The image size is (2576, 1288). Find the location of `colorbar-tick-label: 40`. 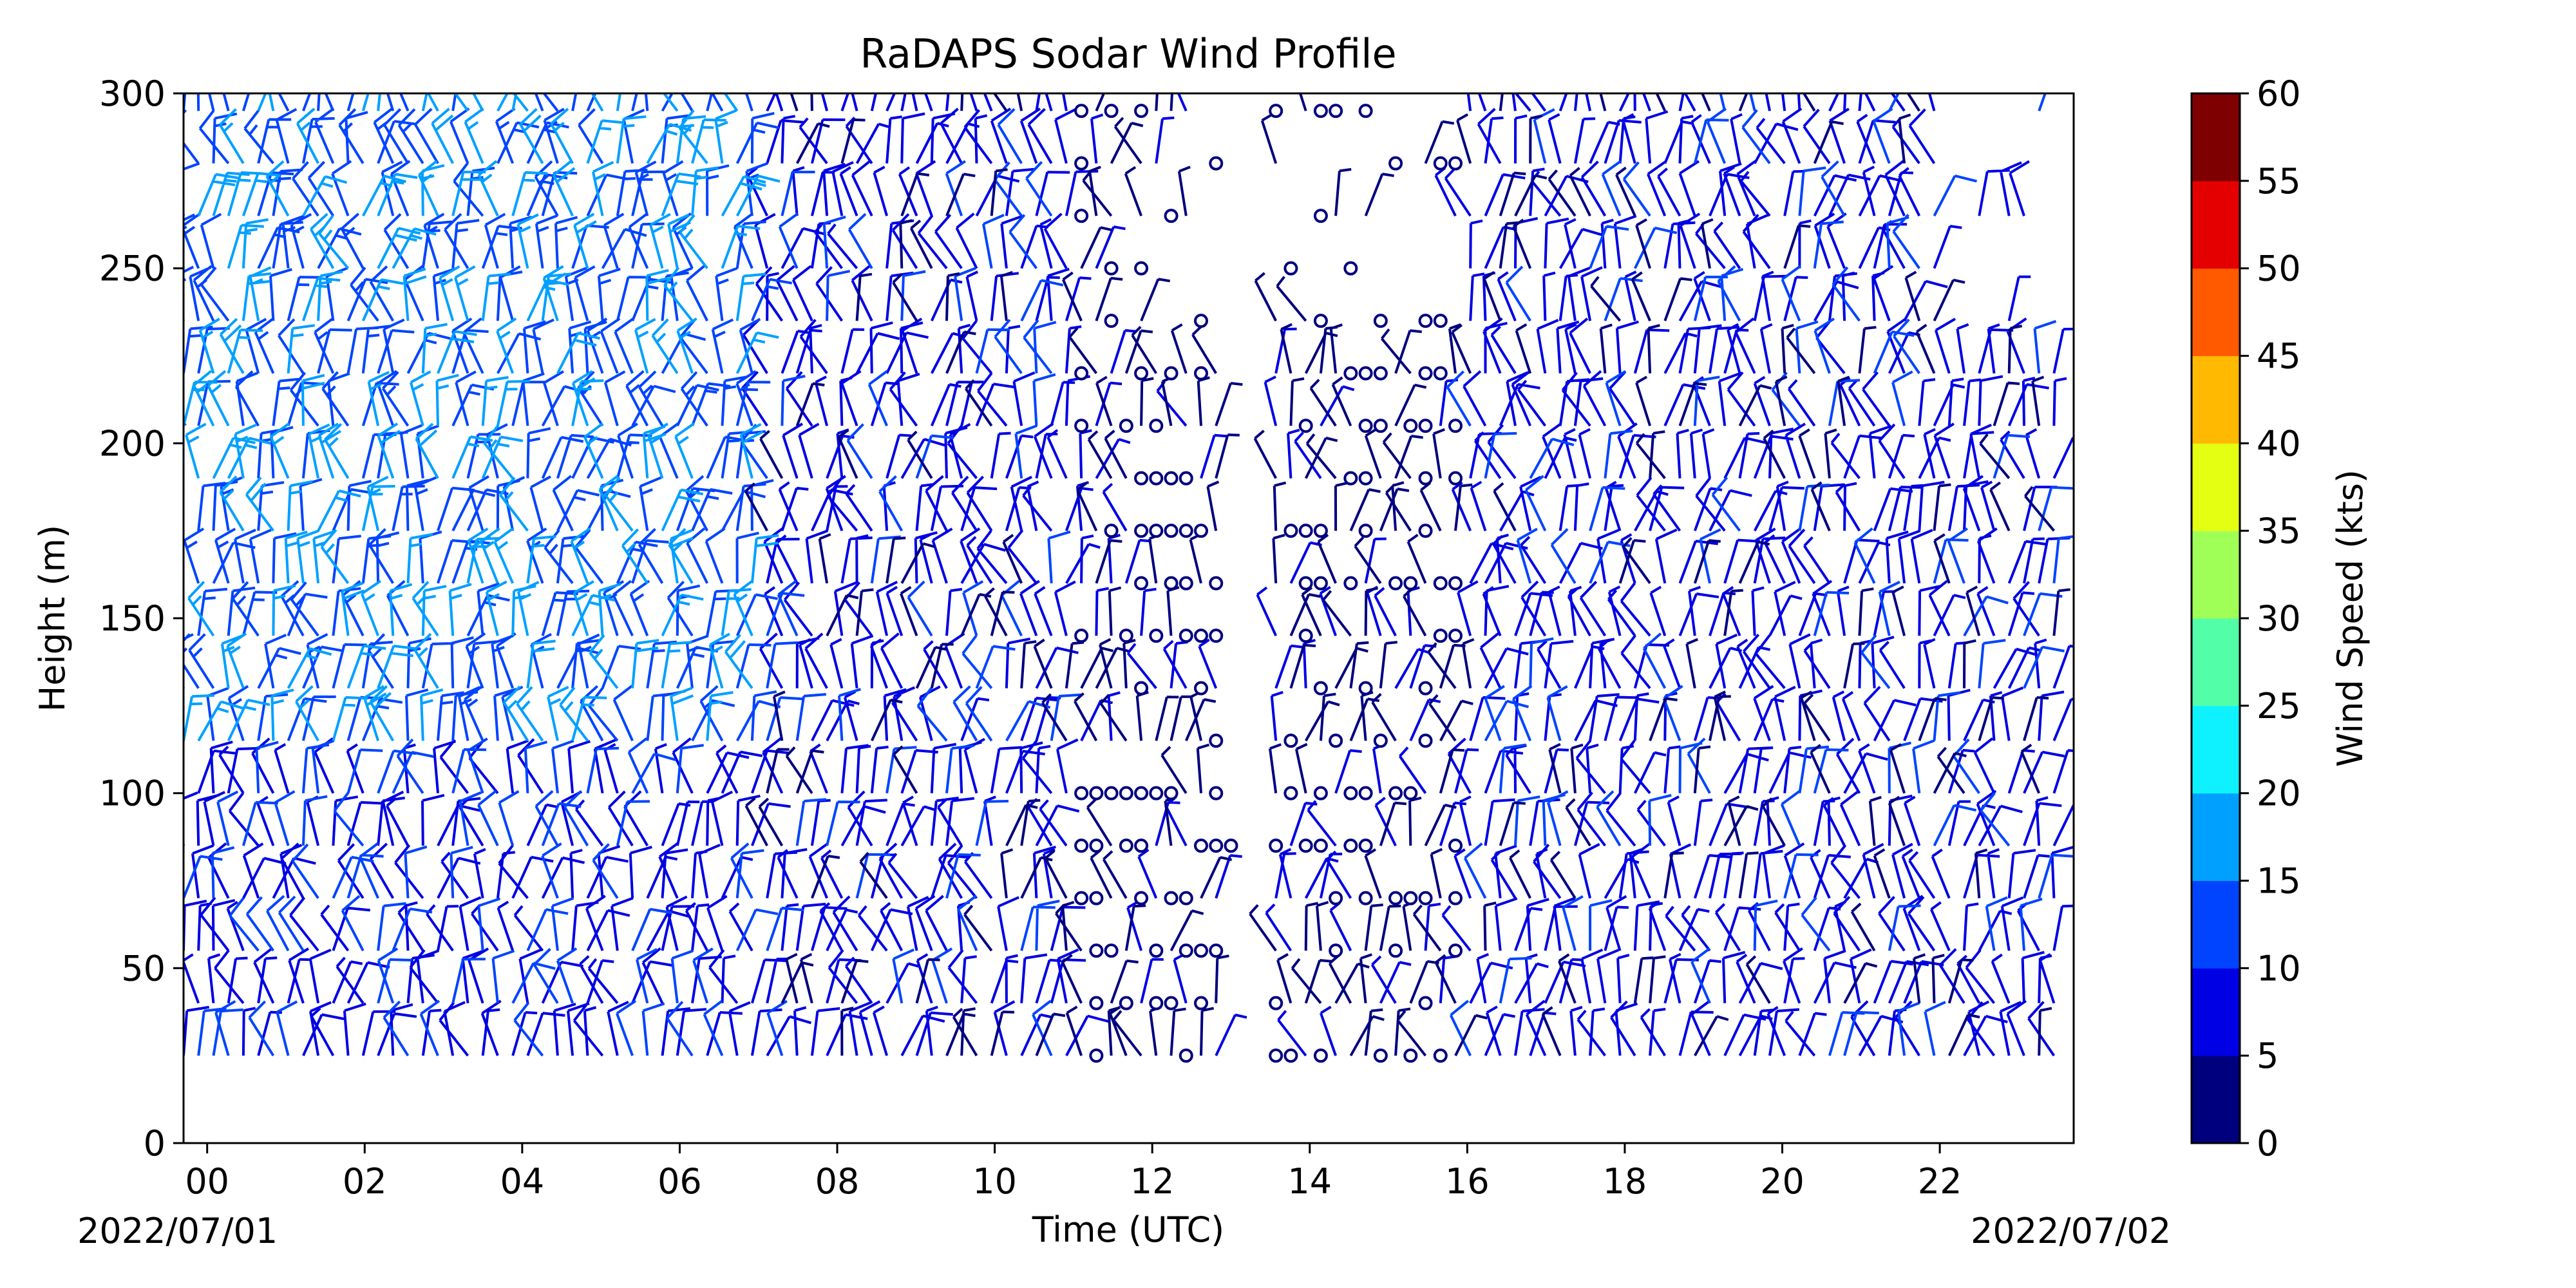

colorbar-tick-label: 40 is located at coordinates (2279, 444).